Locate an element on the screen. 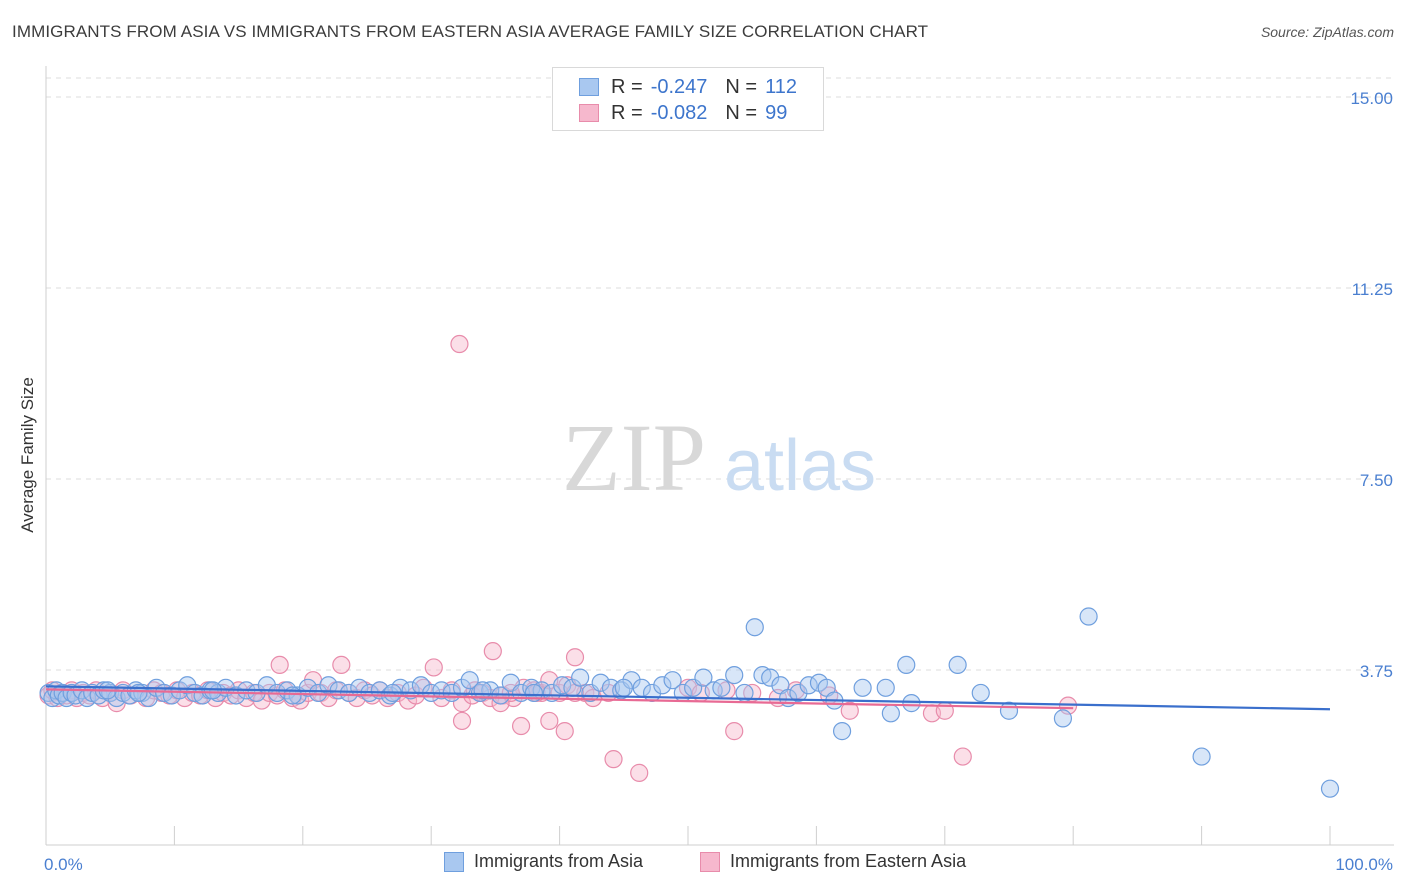 The height and width of the screenshot is (892, 1406). bottom-legend-asia: Immigrants from Asia is located at coordinates (543, 861).